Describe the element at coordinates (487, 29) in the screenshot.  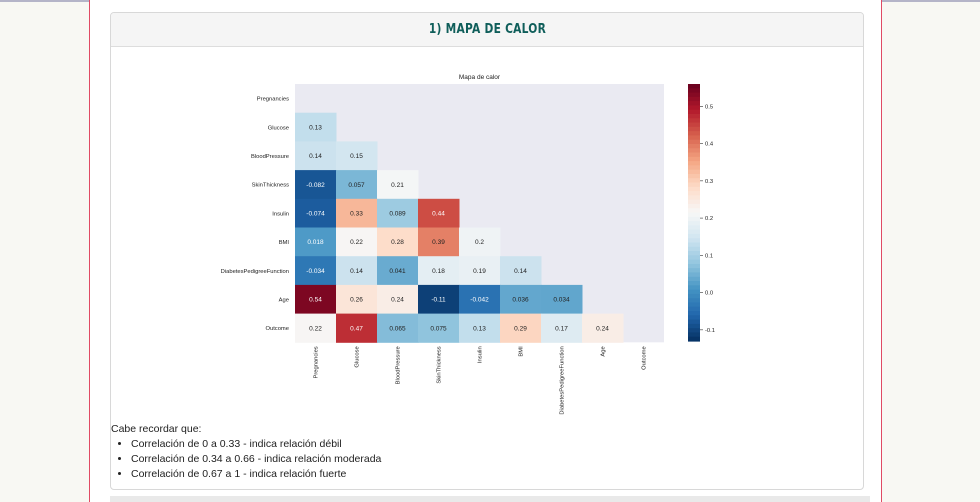
I see `card-title: 1) MAPA DE CALOR` at that location.